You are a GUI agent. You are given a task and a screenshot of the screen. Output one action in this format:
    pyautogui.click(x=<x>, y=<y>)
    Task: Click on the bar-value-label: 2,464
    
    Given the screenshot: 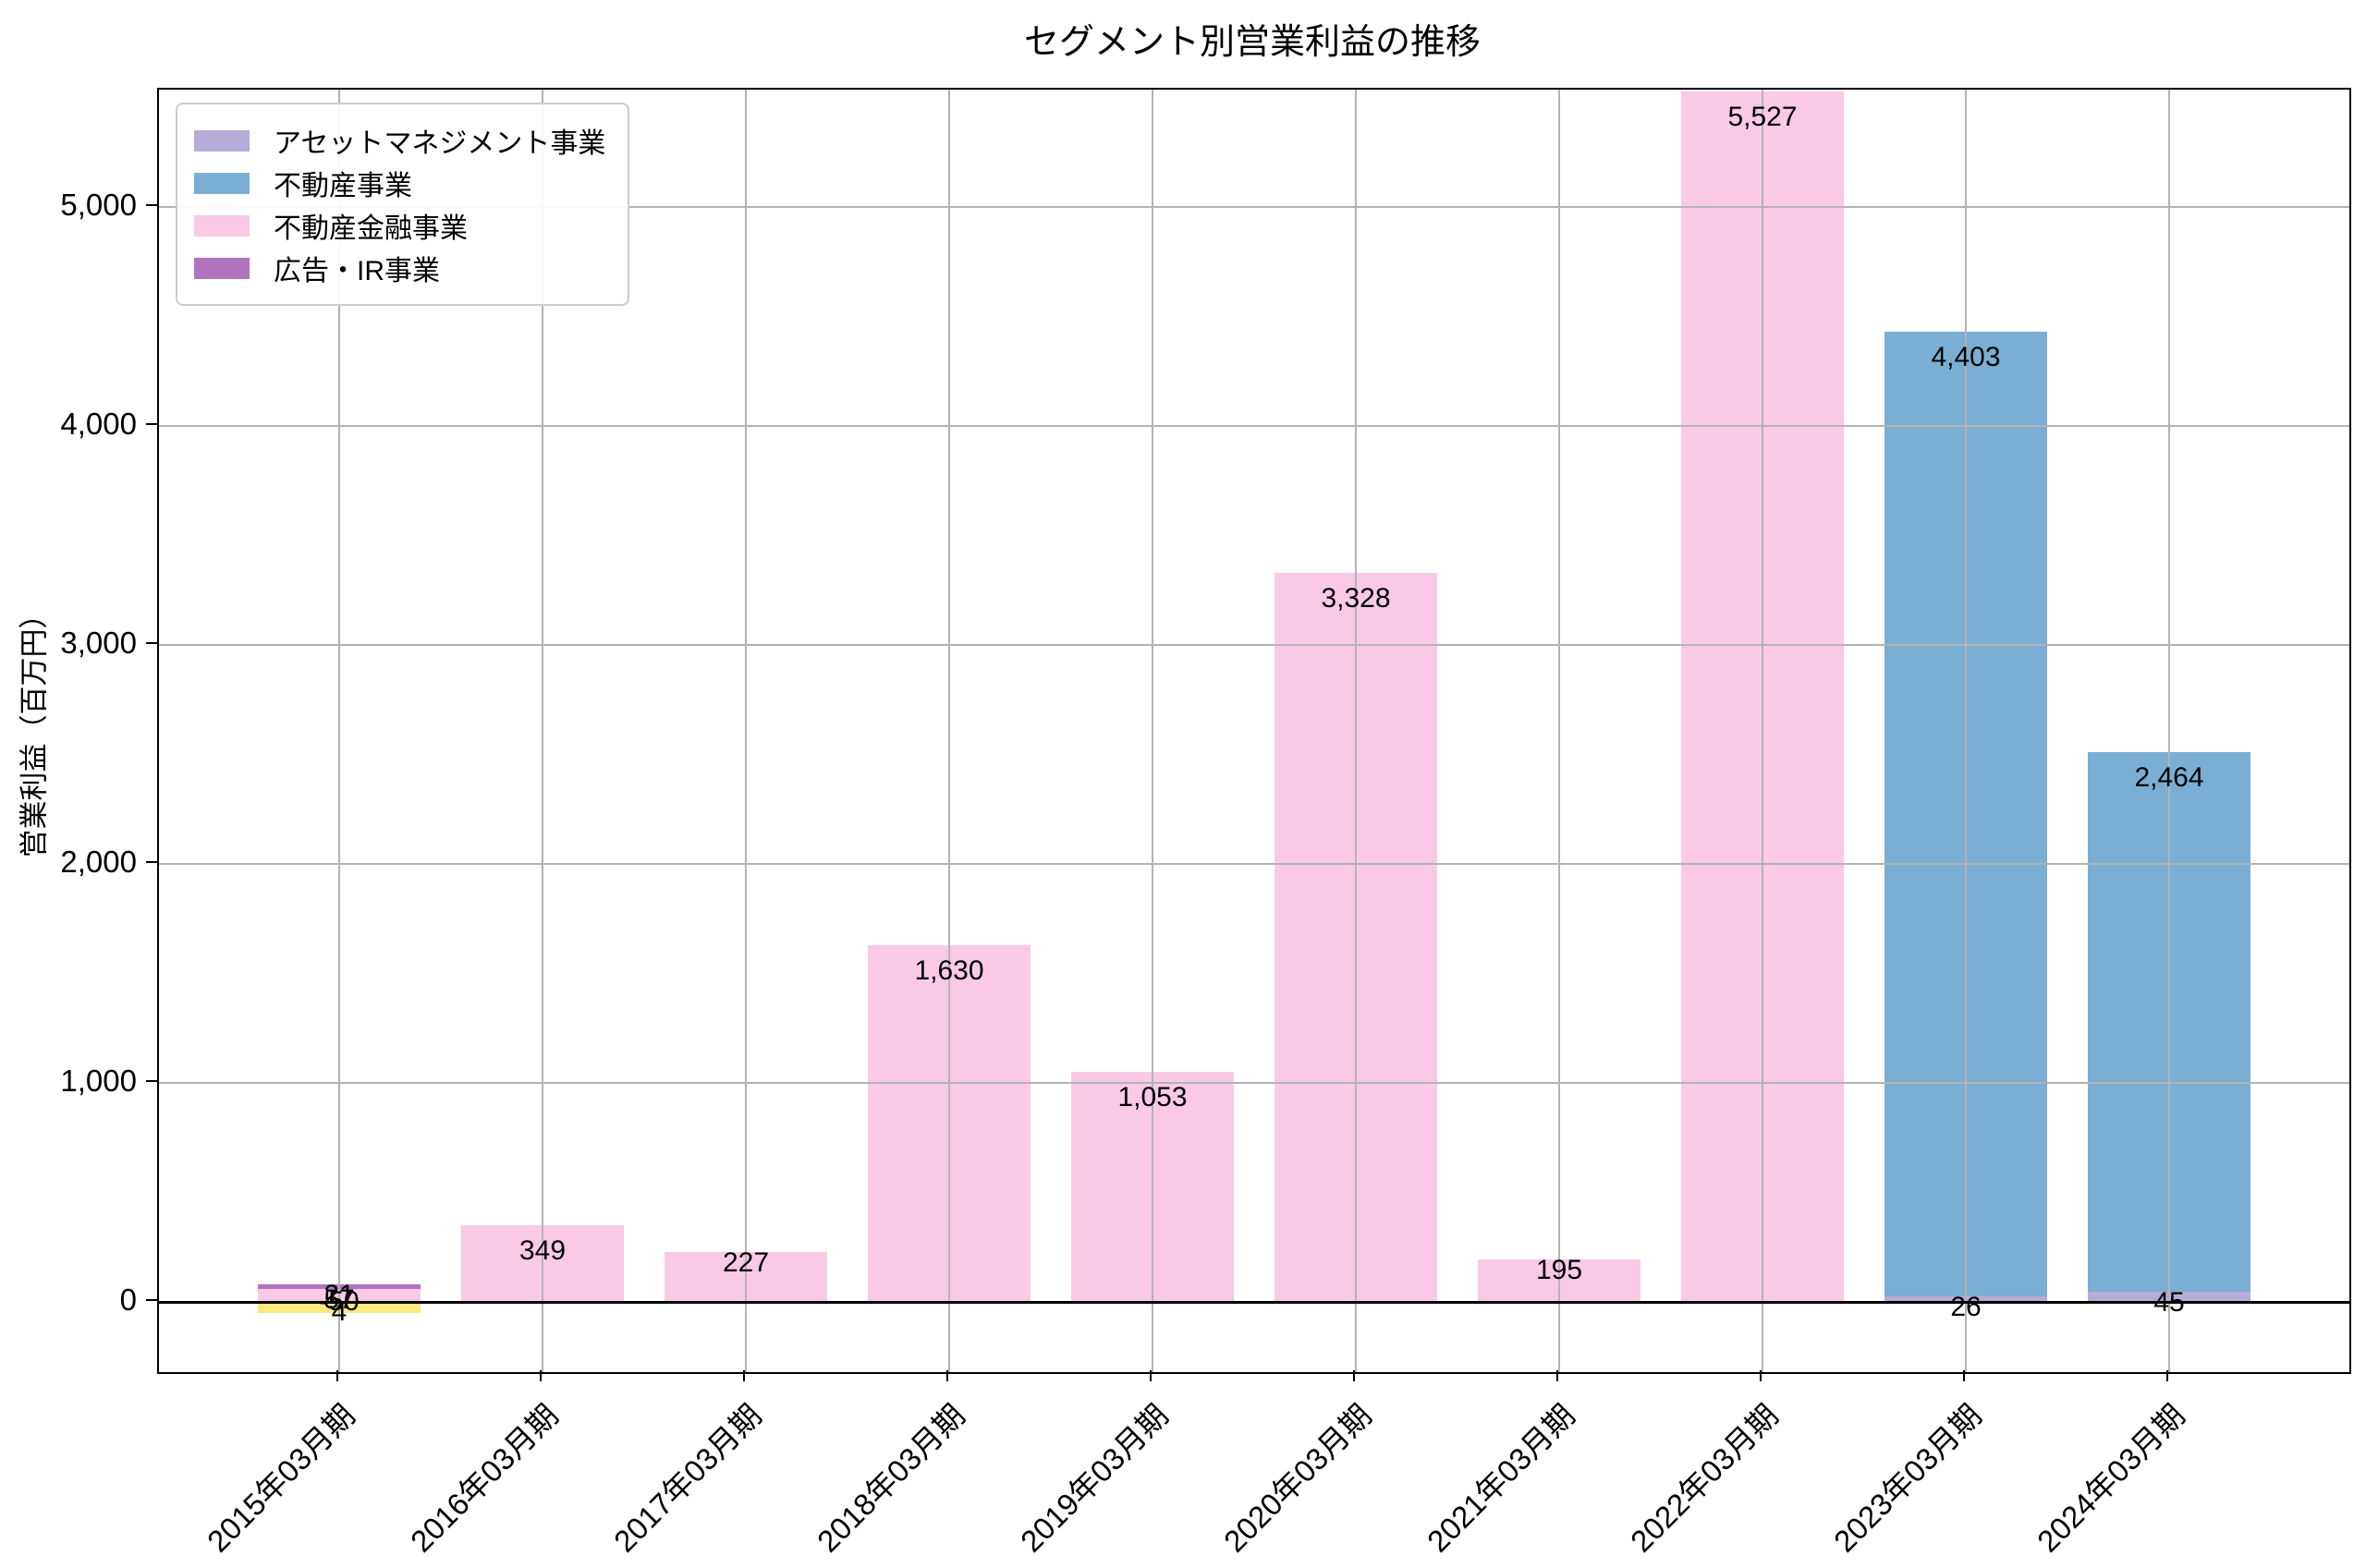 What is the action you would take?
    pyautogui.click(x=2169, y=778)
    